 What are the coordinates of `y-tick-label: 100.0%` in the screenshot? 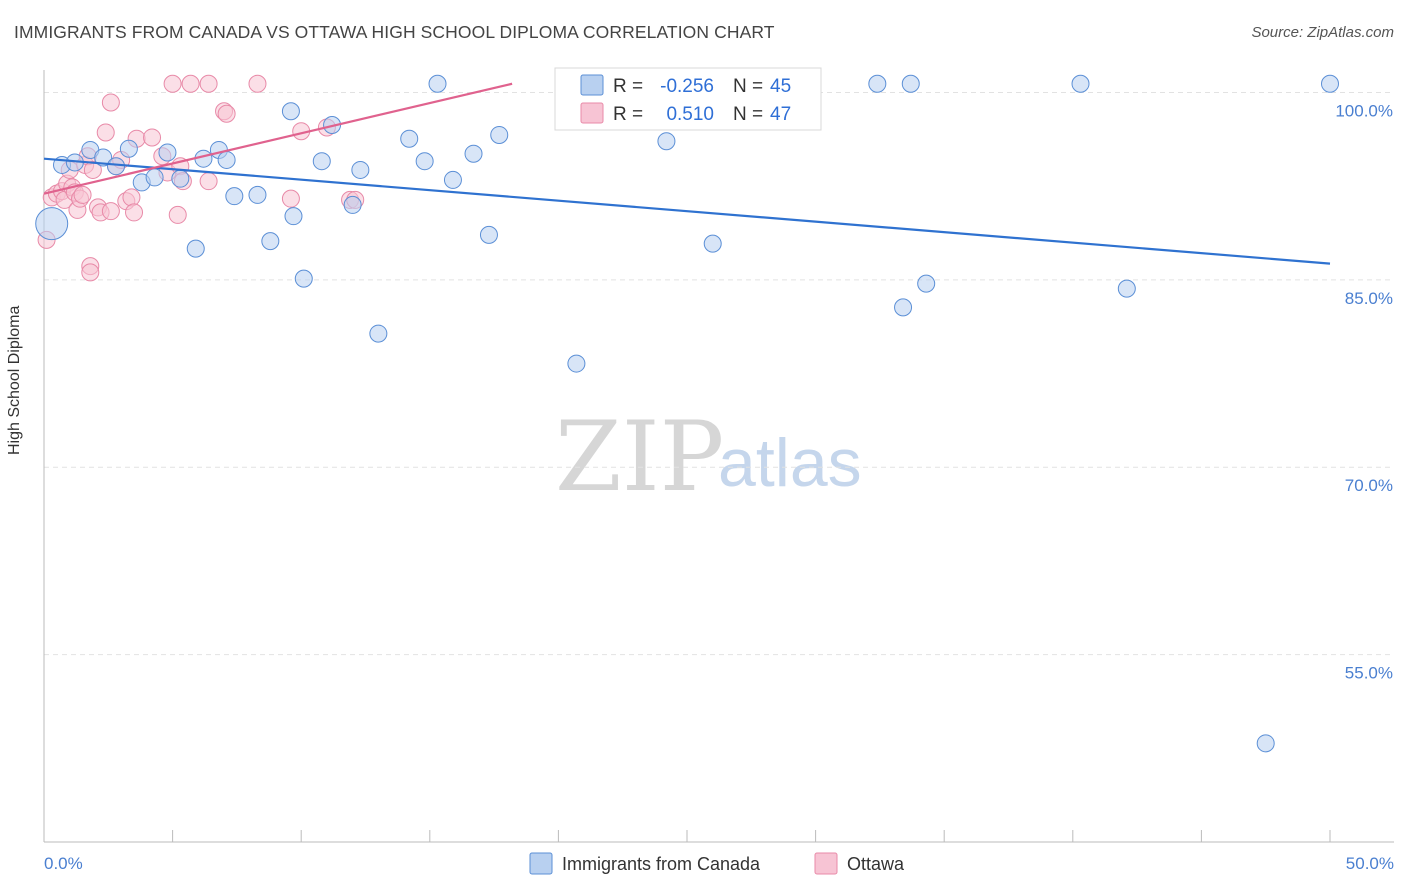 It's located at (1364, 110).